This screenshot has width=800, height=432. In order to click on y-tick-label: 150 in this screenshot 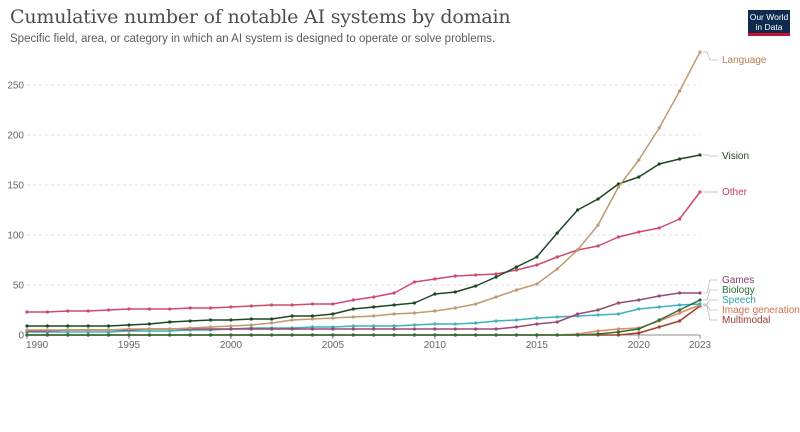, I will do `click(15, 186)`.